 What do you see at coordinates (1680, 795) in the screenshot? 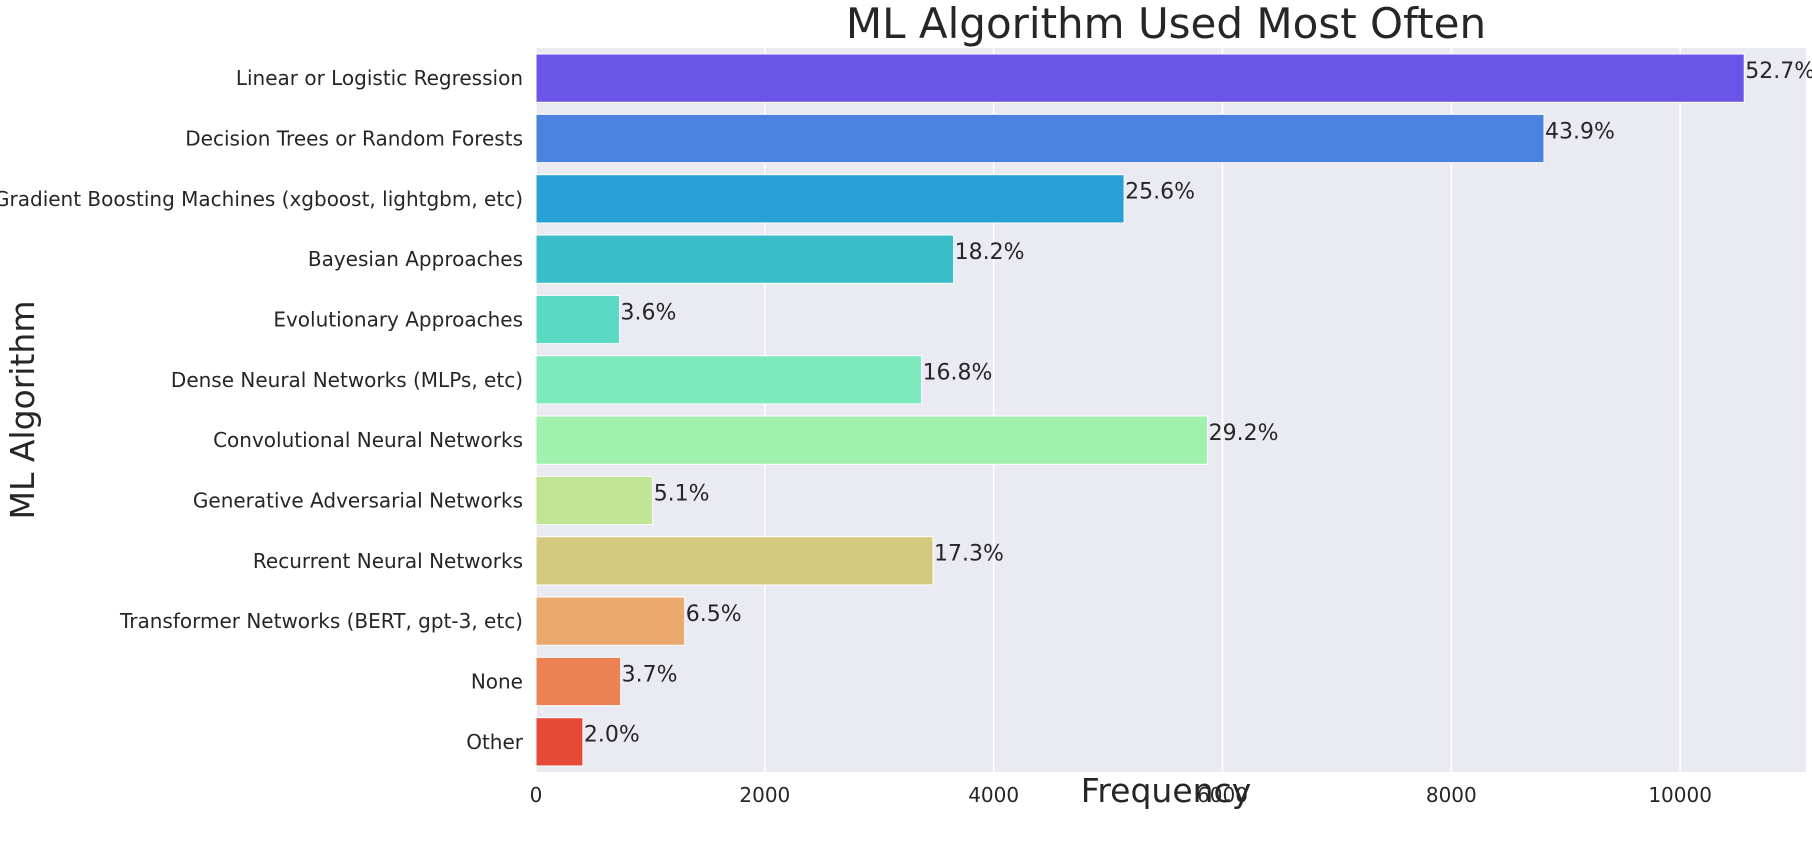
I see `x-tick-label: 10000` at bounding box center [1680, 795].